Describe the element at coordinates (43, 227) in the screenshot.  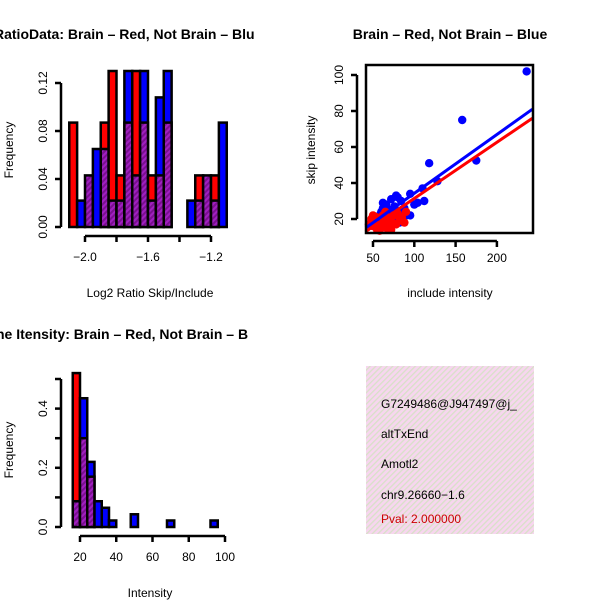
I see `y-tick-label: 0.00` at that location.